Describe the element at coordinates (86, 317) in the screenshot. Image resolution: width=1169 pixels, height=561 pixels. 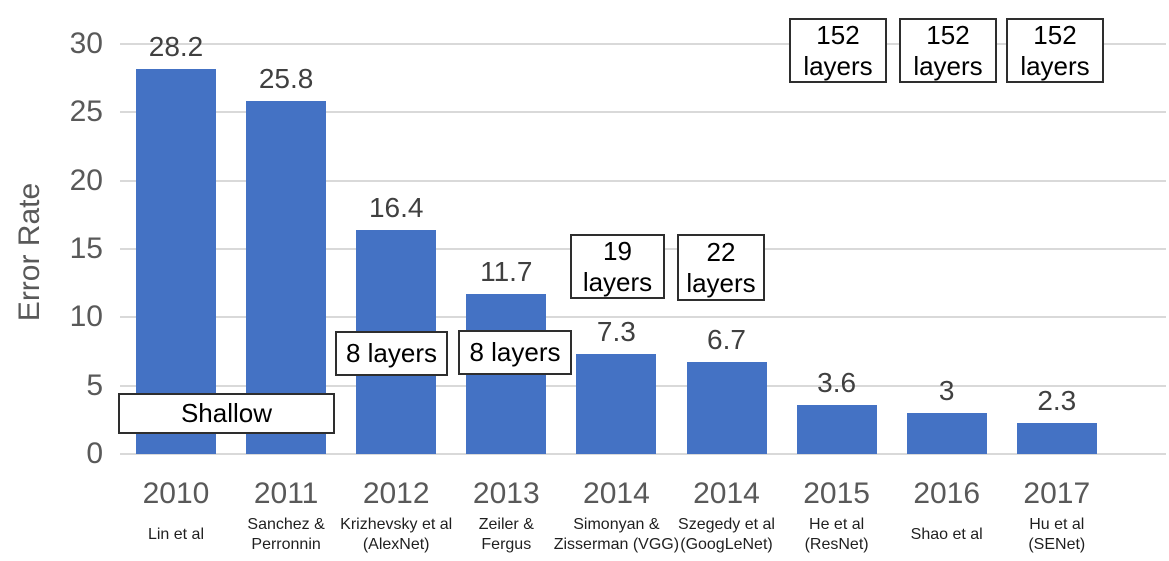
I see `y-tick-10: 10` at that location.